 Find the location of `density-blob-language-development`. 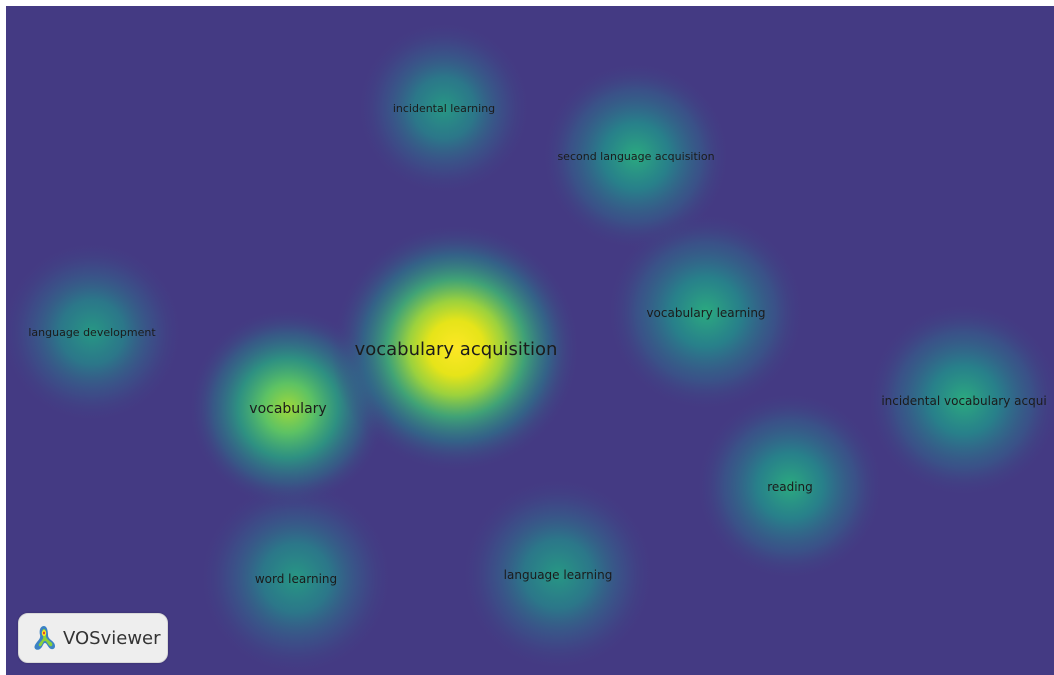

density-blob-language-development is located at coordinates (95, 332).